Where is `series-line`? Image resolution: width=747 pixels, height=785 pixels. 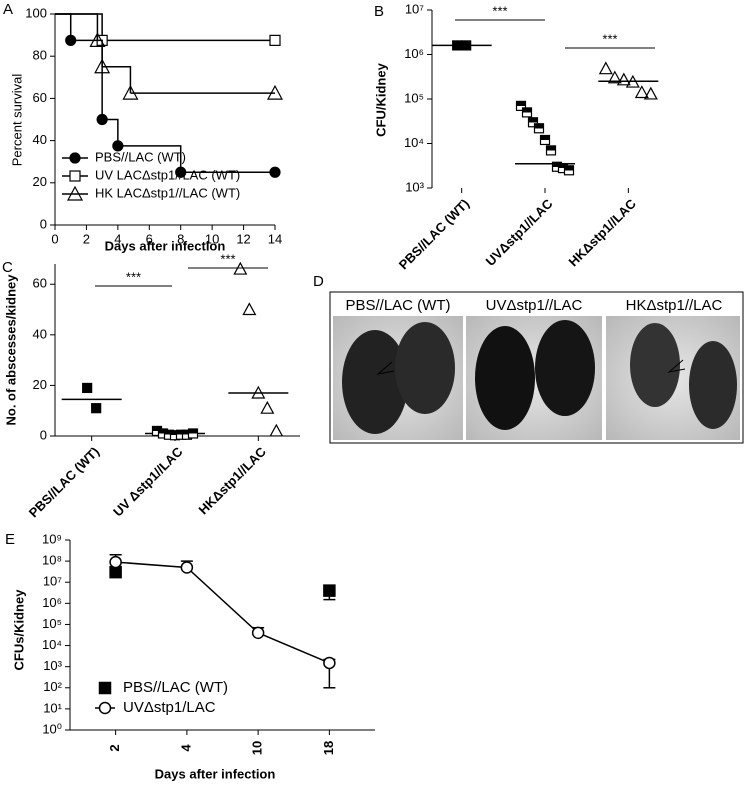 series-line is located at coordinates (222, 612).